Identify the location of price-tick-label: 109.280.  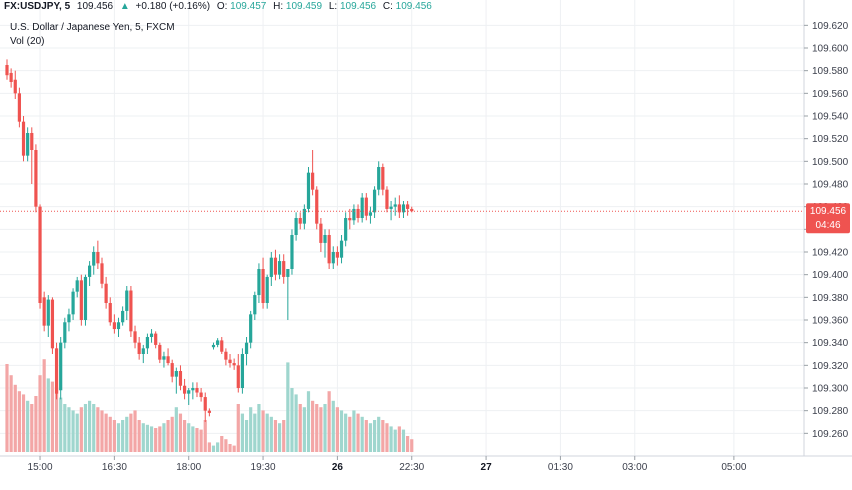
(830, 411).